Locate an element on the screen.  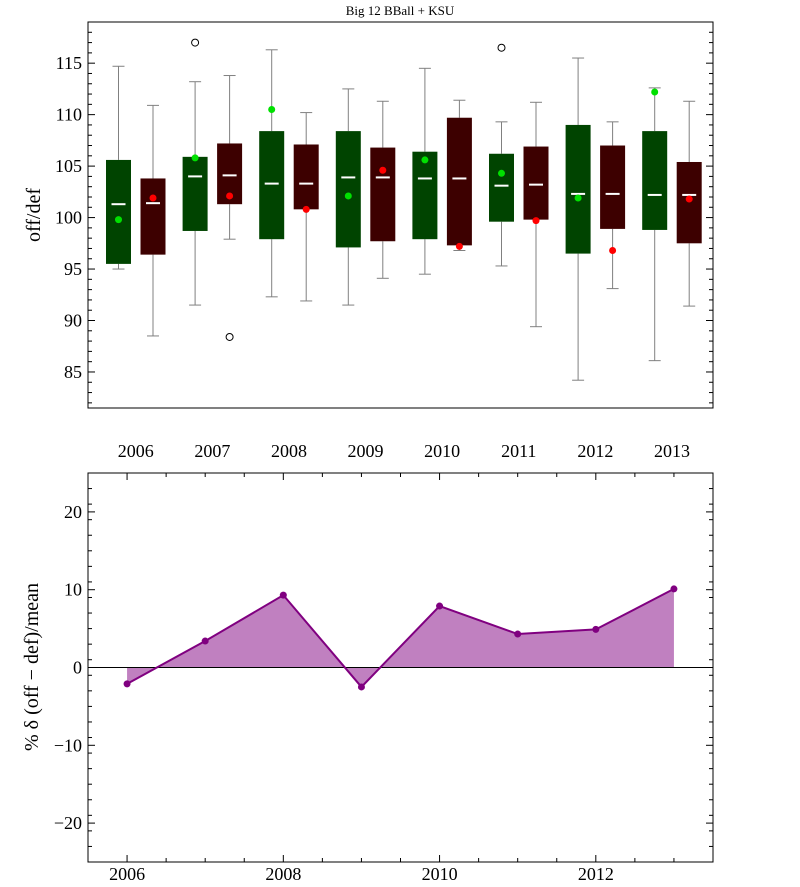
x-tick-label: 2006 is located at coordinates (127, 873).